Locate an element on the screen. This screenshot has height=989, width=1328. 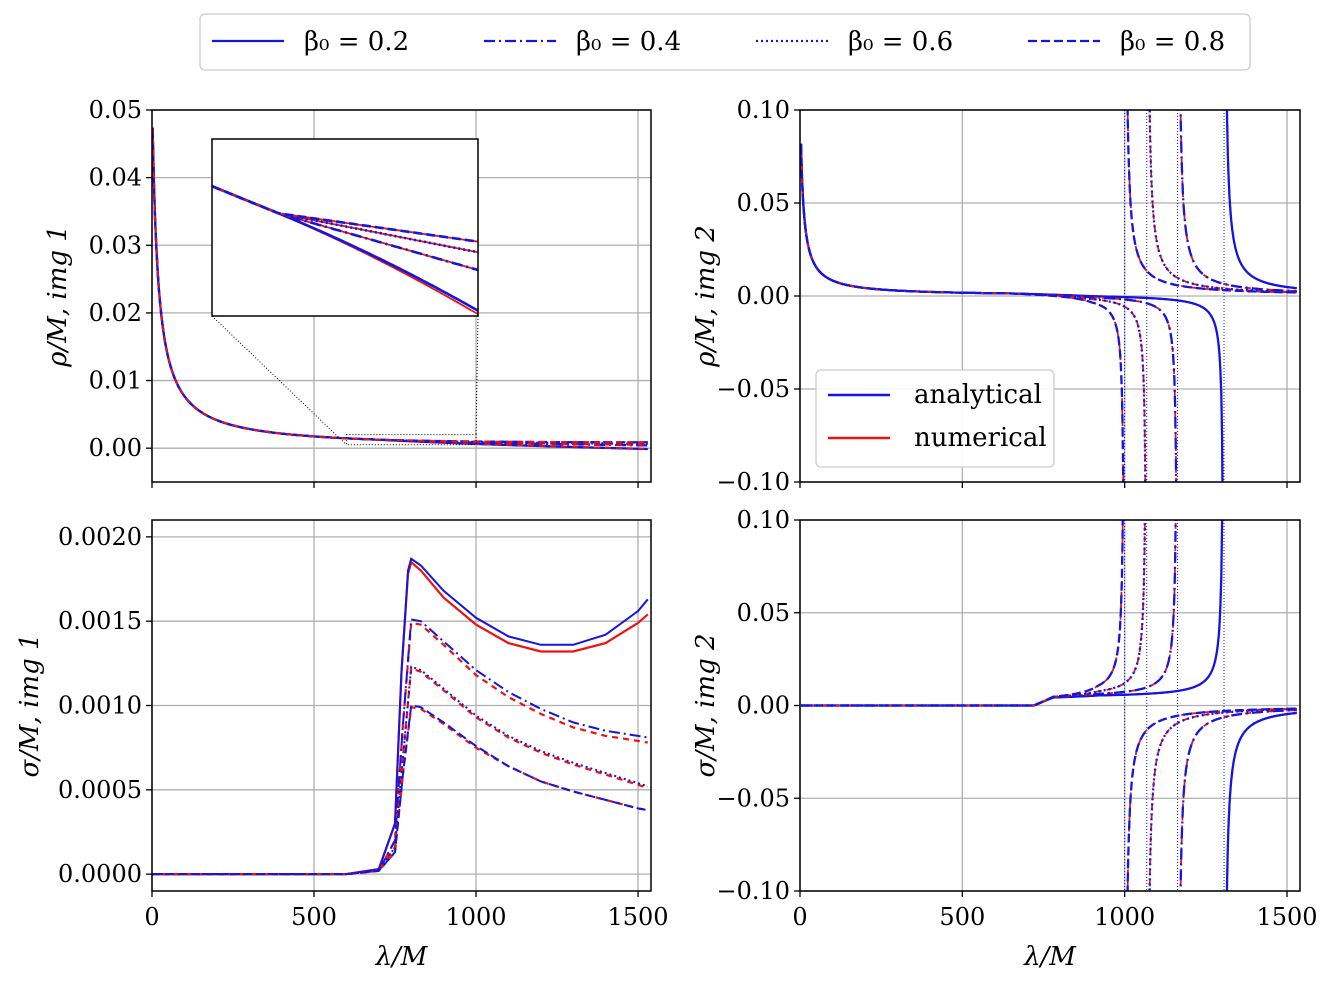
y-tick-label: 0.01 is located at coordinates (115, 381).